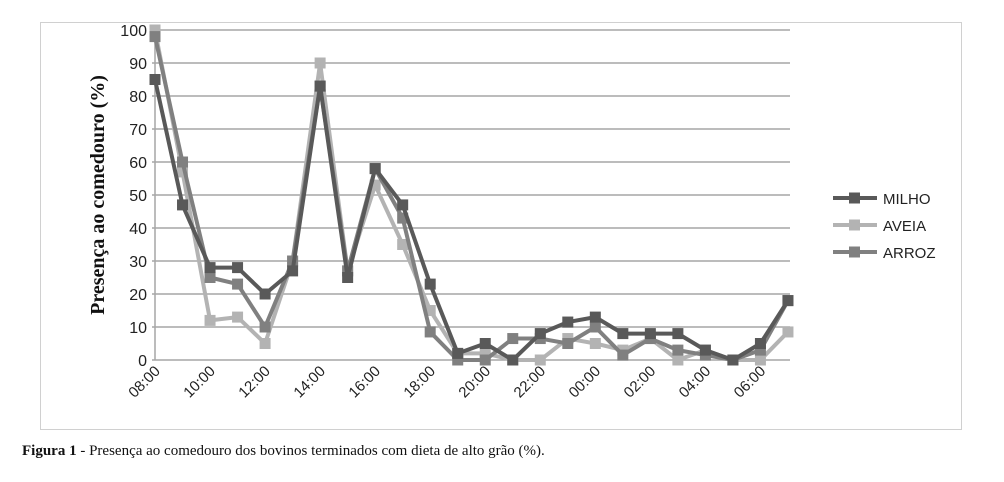  I want to click on y-tick-label: 0, so click(142, 361).